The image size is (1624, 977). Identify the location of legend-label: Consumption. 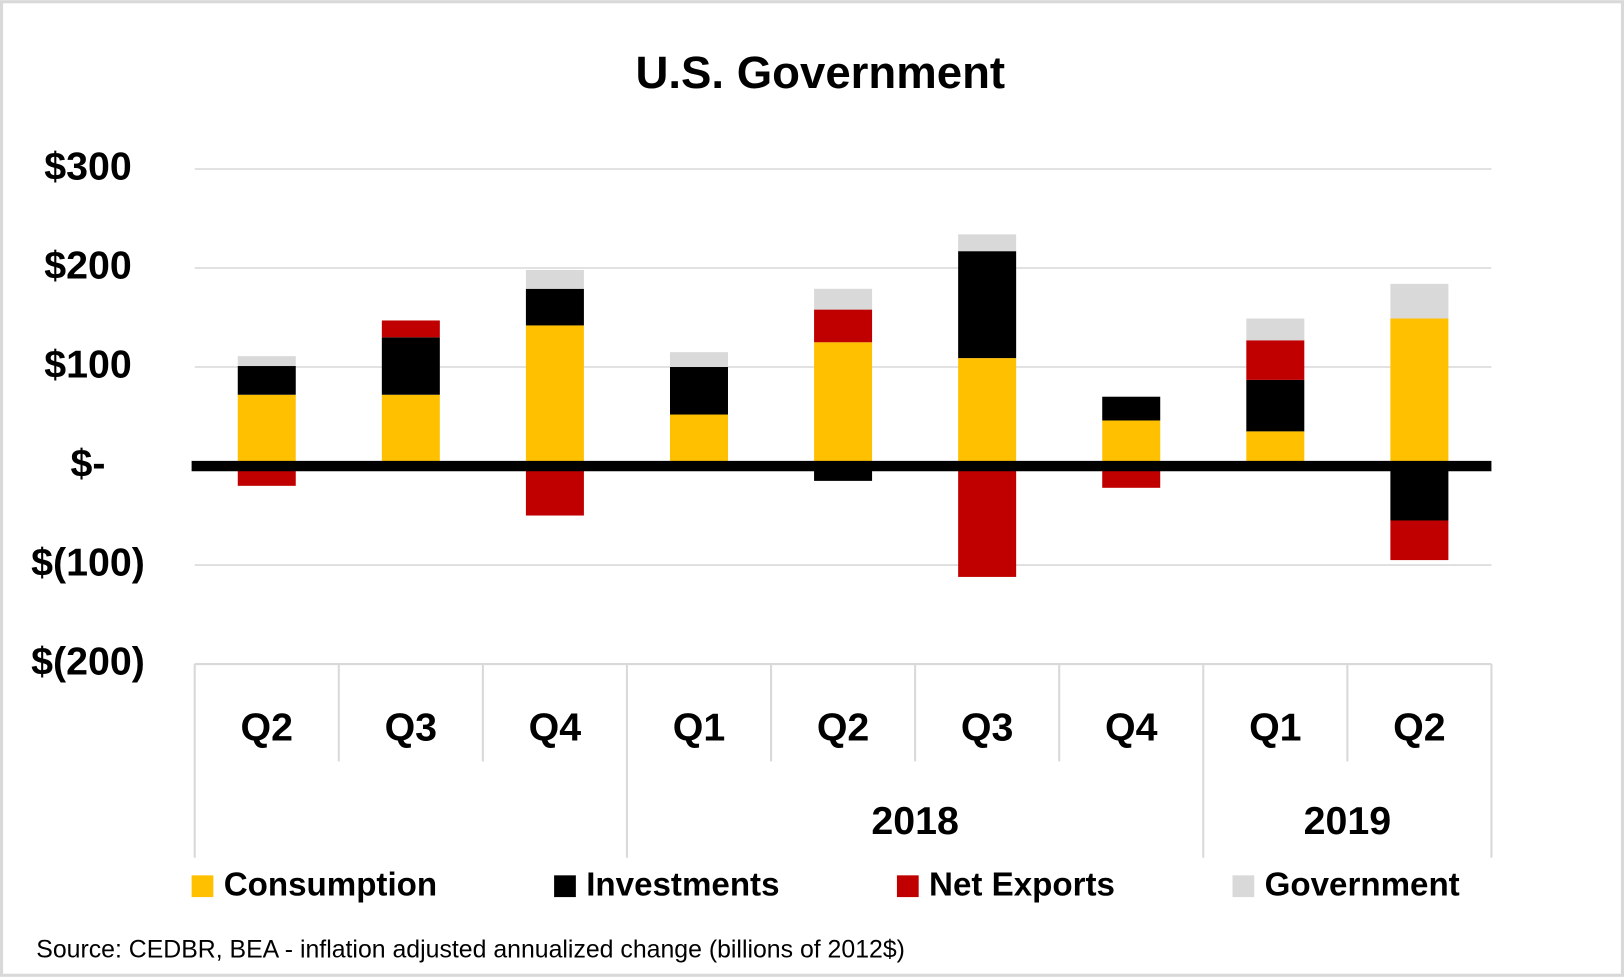
(330, 884).